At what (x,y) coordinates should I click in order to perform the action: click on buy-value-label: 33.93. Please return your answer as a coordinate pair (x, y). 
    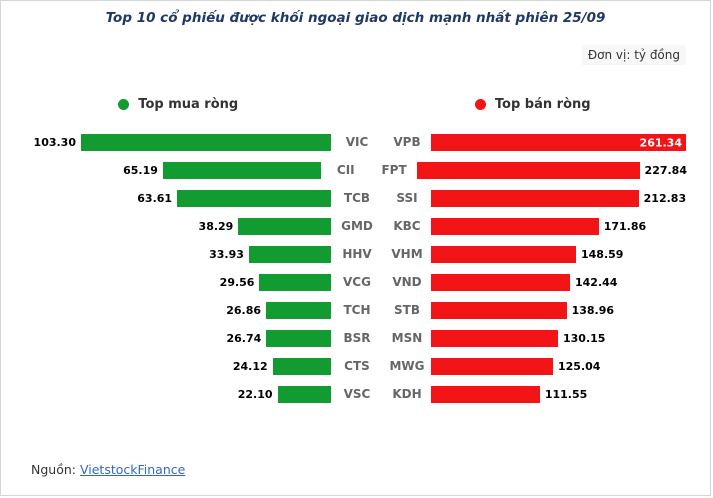
    Looking at the image, I should click on (226, 254).